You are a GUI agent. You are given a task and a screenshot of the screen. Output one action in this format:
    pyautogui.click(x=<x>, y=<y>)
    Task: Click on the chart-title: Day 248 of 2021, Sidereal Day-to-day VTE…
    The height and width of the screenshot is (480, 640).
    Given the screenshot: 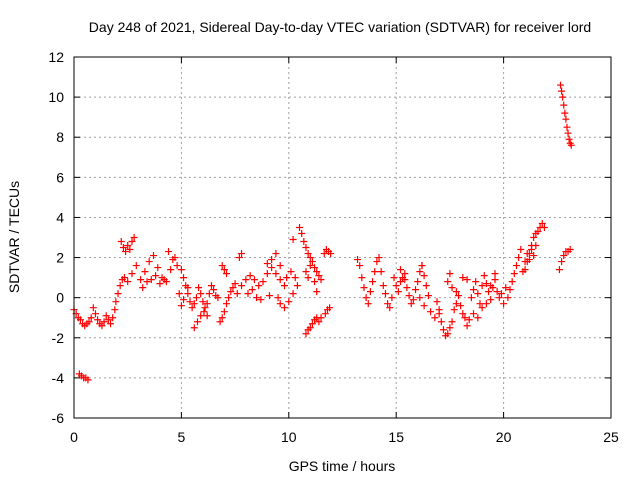 What is the action you would take?
    pyautogui.click(x=340, y=27)
    